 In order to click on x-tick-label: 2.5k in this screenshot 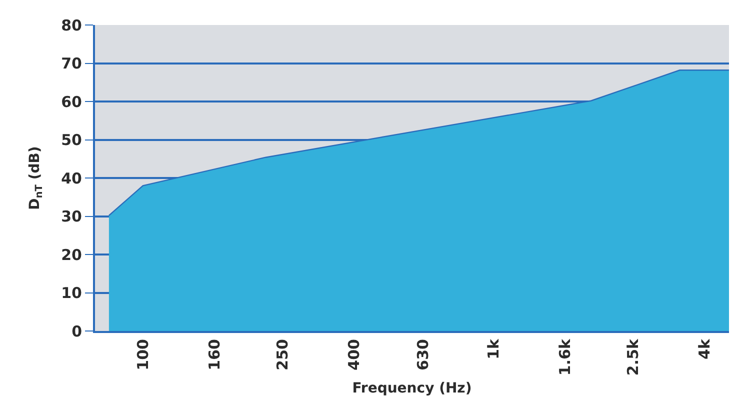, I will do `click(633, 357)`.